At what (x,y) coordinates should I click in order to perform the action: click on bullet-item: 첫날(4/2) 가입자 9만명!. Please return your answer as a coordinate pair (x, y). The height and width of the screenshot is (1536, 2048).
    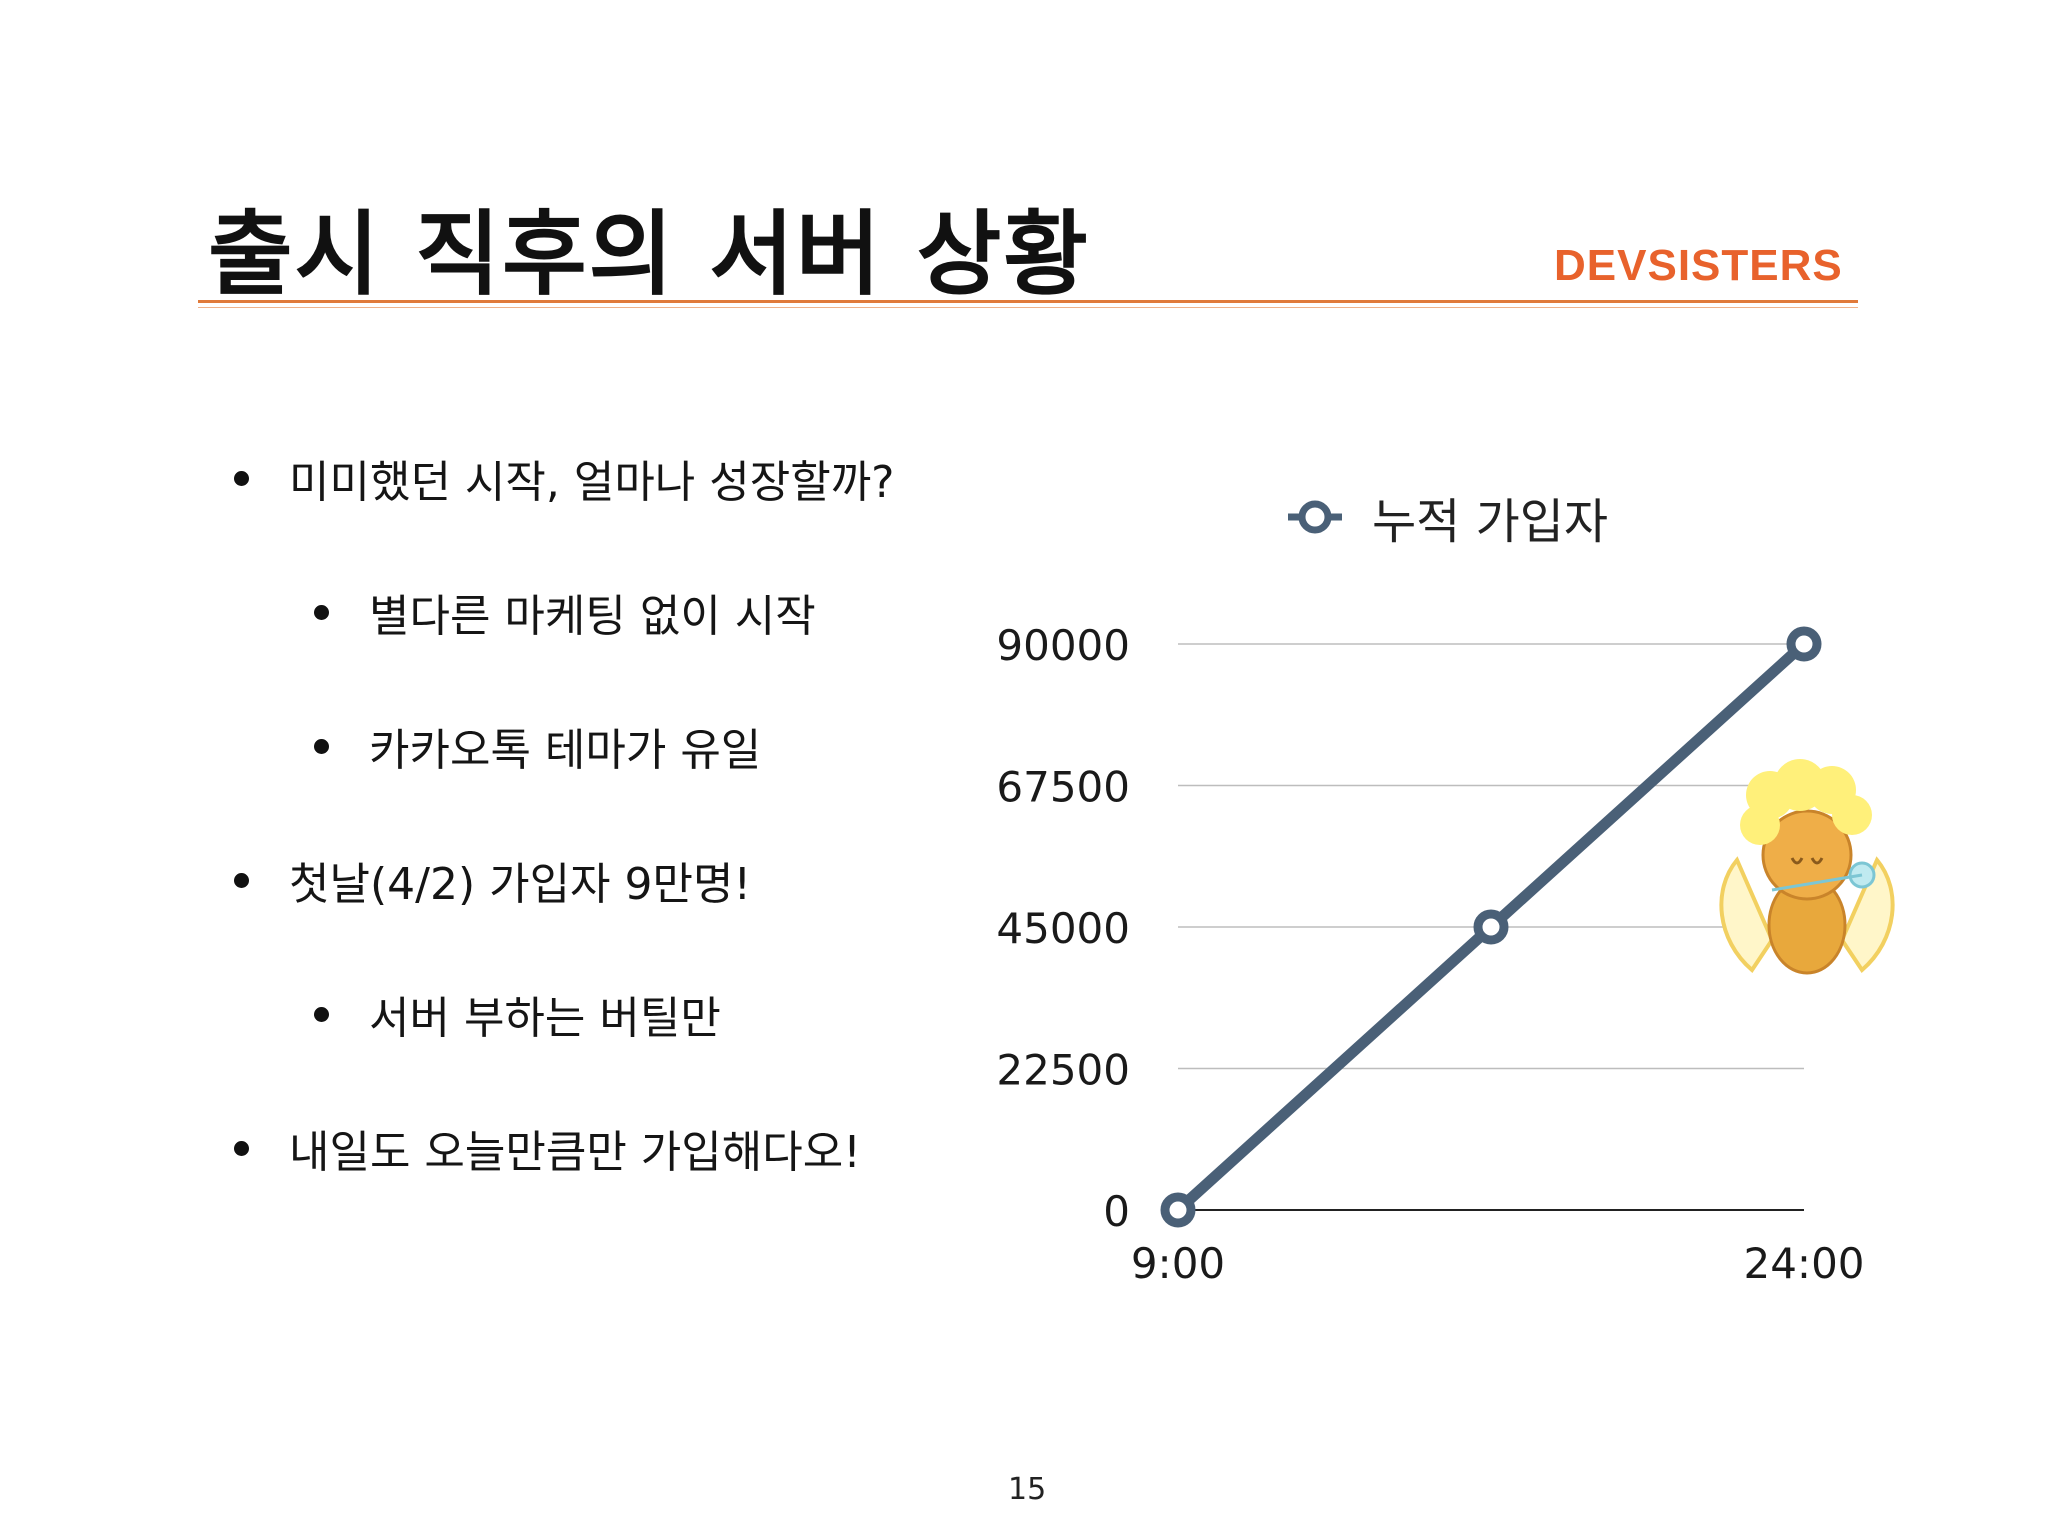
    Looking at the image, I should click on (492, 880).